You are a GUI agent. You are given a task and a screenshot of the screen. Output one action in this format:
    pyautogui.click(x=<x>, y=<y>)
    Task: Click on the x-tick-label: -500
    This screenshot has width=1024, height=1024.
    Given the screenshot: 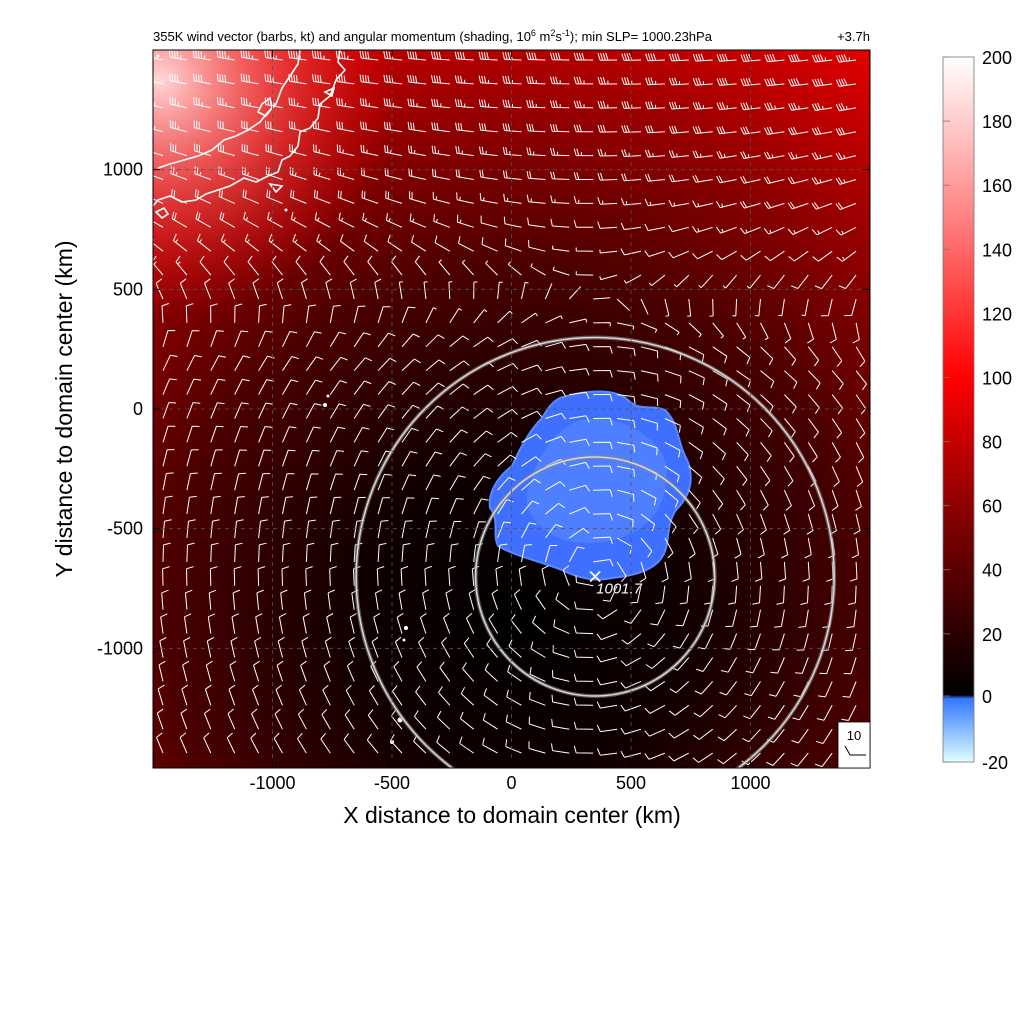 What is the action you would take?
    pyautogui.click(x=392, y=783)
    